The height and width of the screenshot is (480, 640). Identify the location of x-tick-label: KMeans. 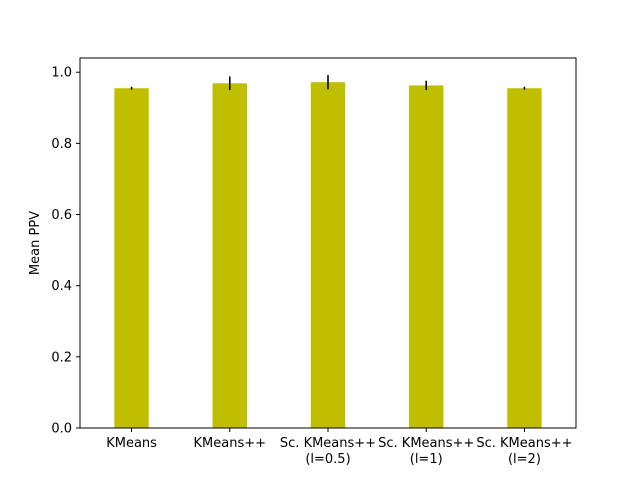
(131, 443).